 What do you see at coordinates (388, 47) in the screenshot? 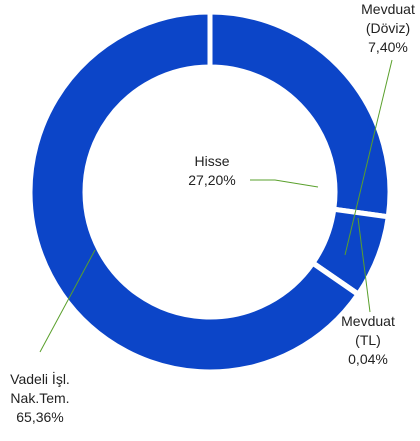
I see `value-label: 7,40%` at bounding box center [388, 47].